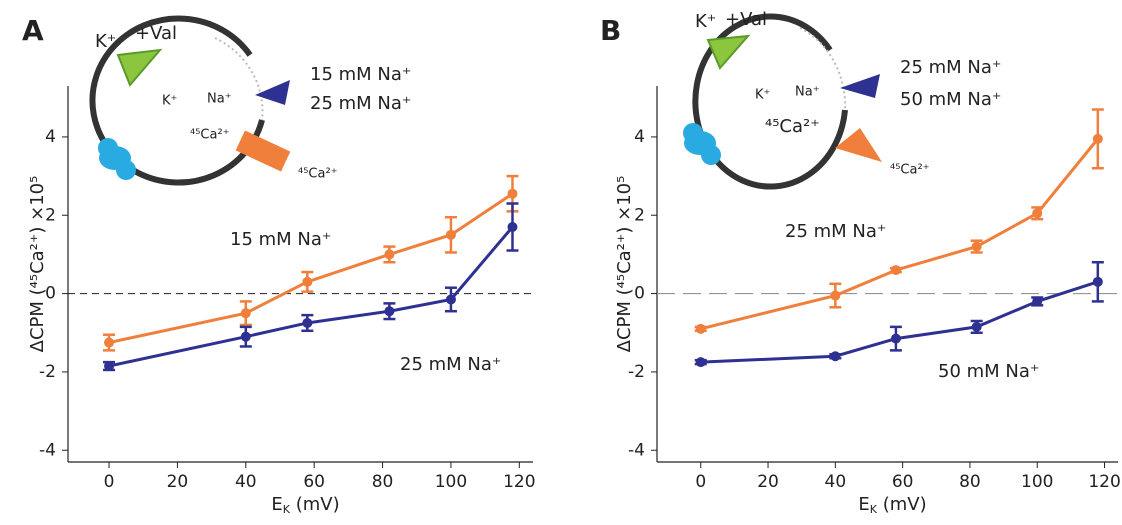 This screenshot has width=1122, height=525. I want to click on diagram-b, so click(782, 101).